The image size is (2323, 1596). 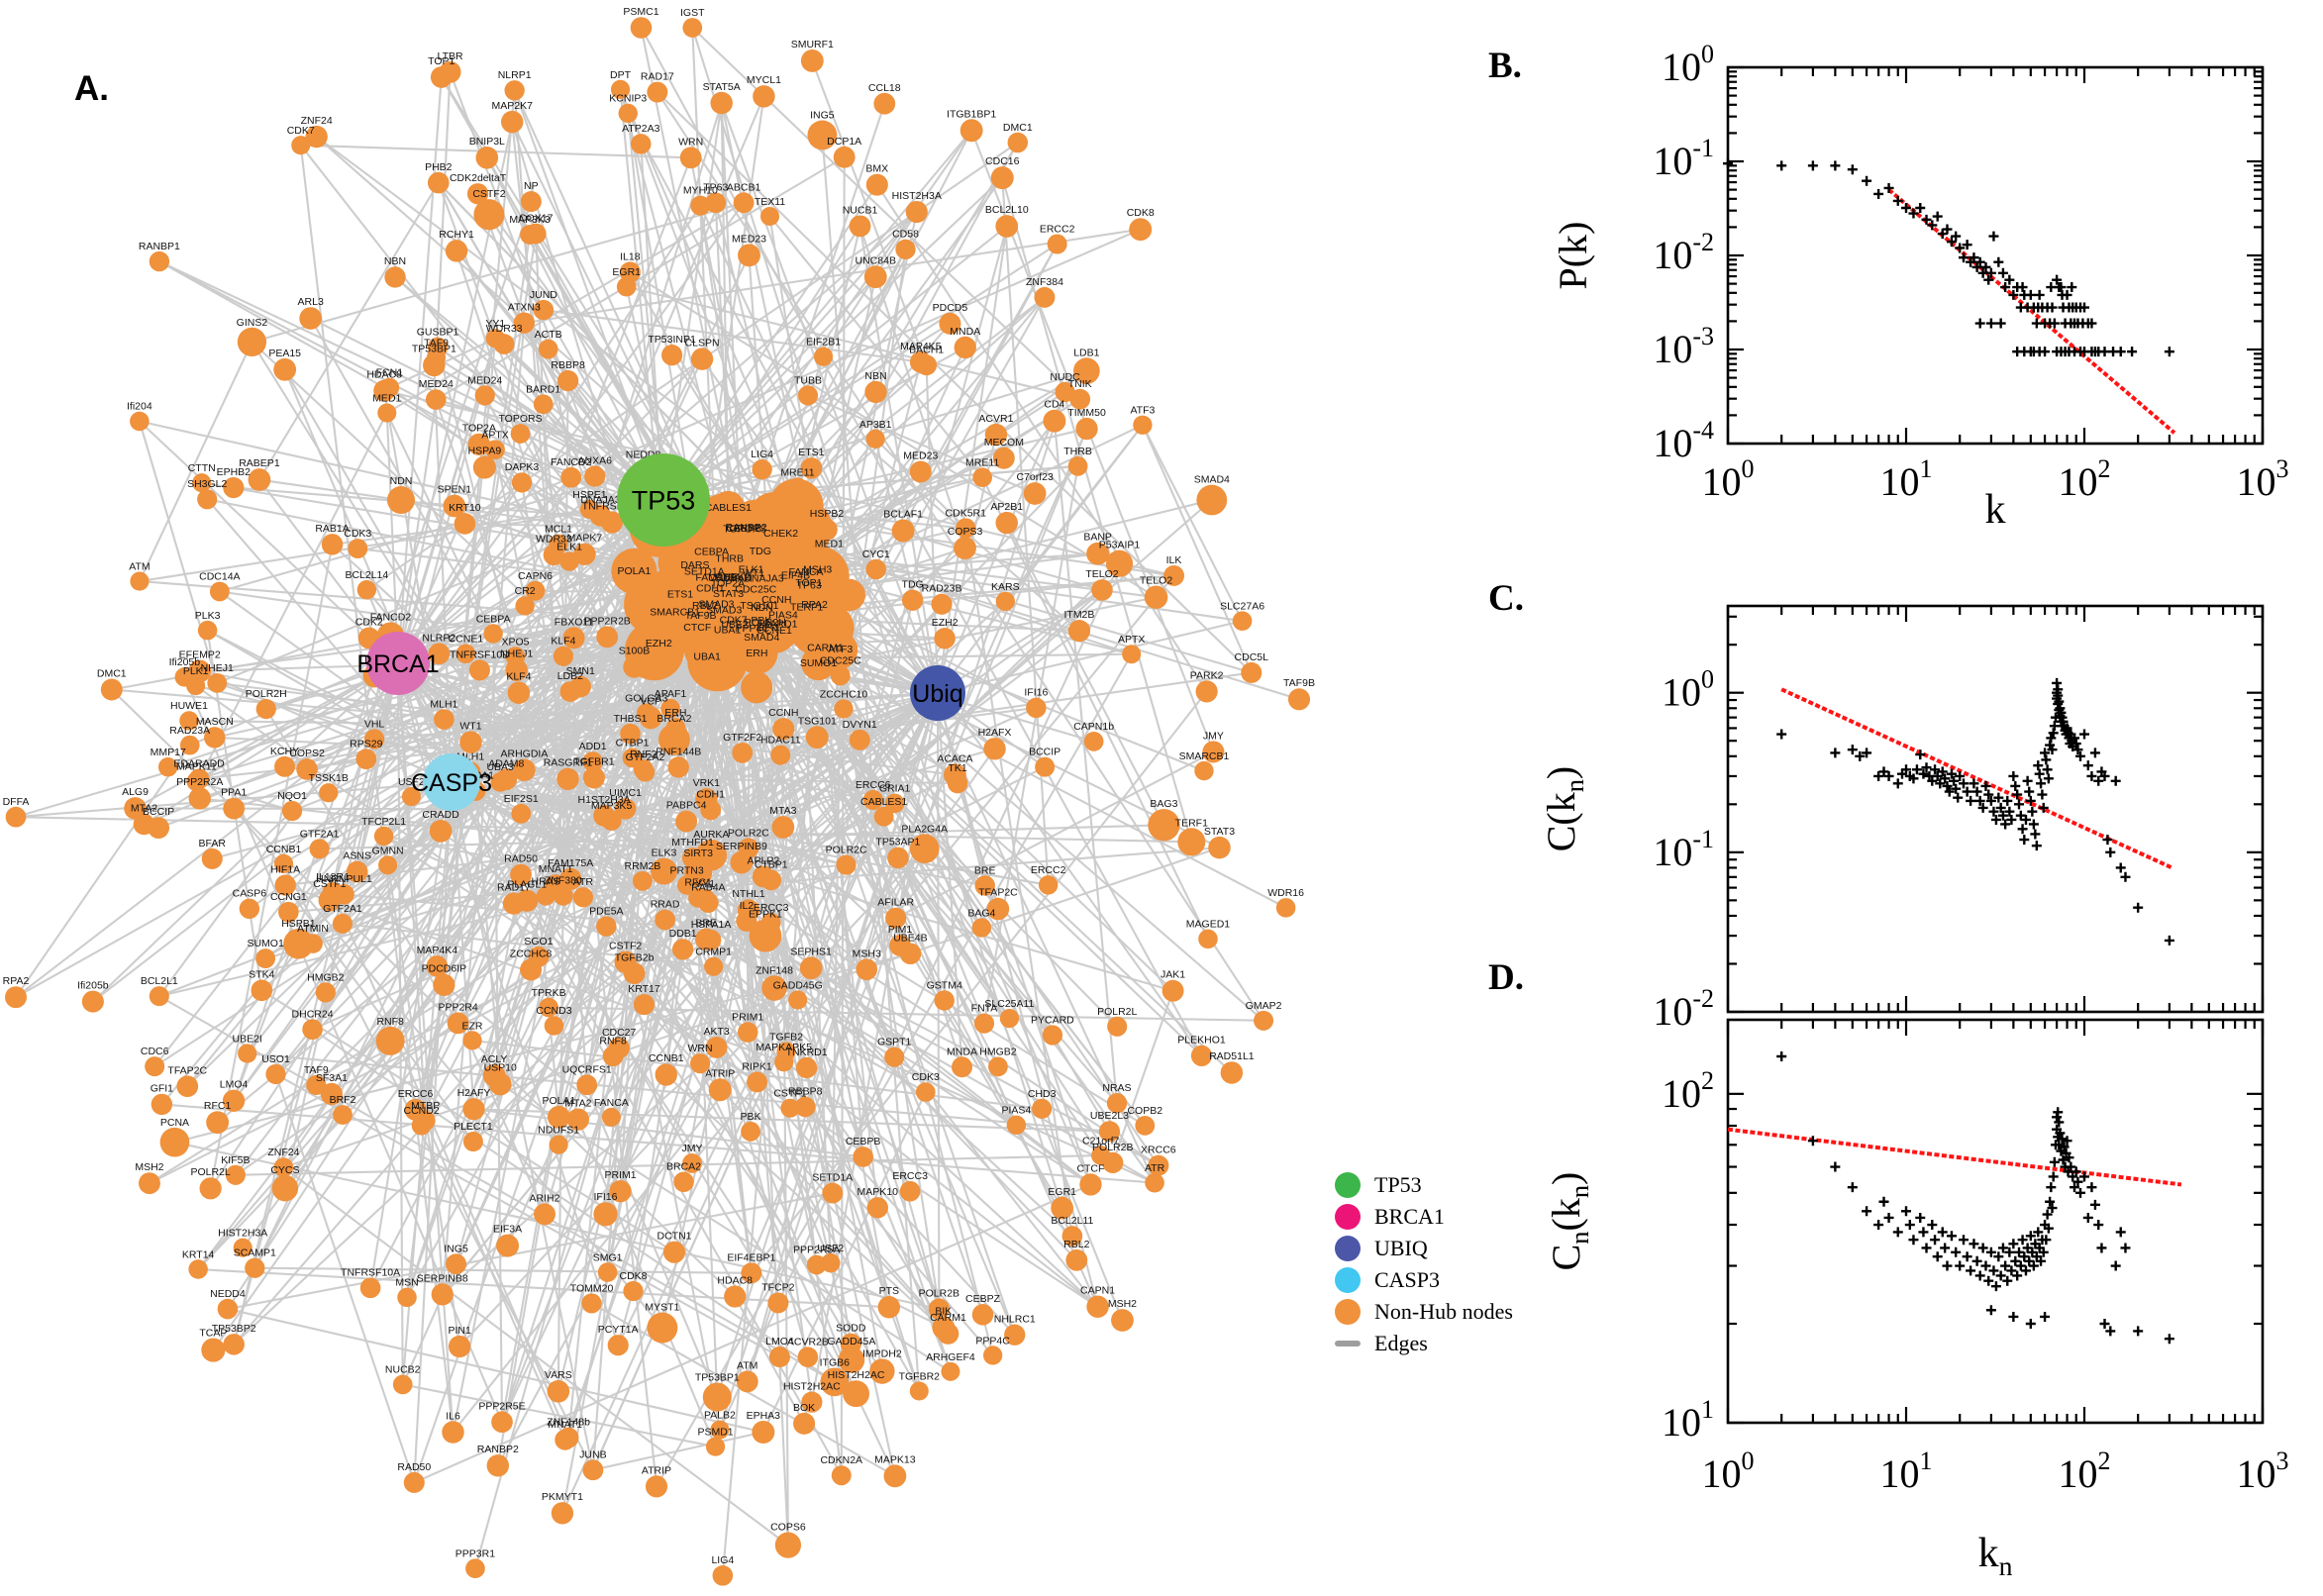 I want to click on svg-text: WDR16, so click(x=1285, y=893).